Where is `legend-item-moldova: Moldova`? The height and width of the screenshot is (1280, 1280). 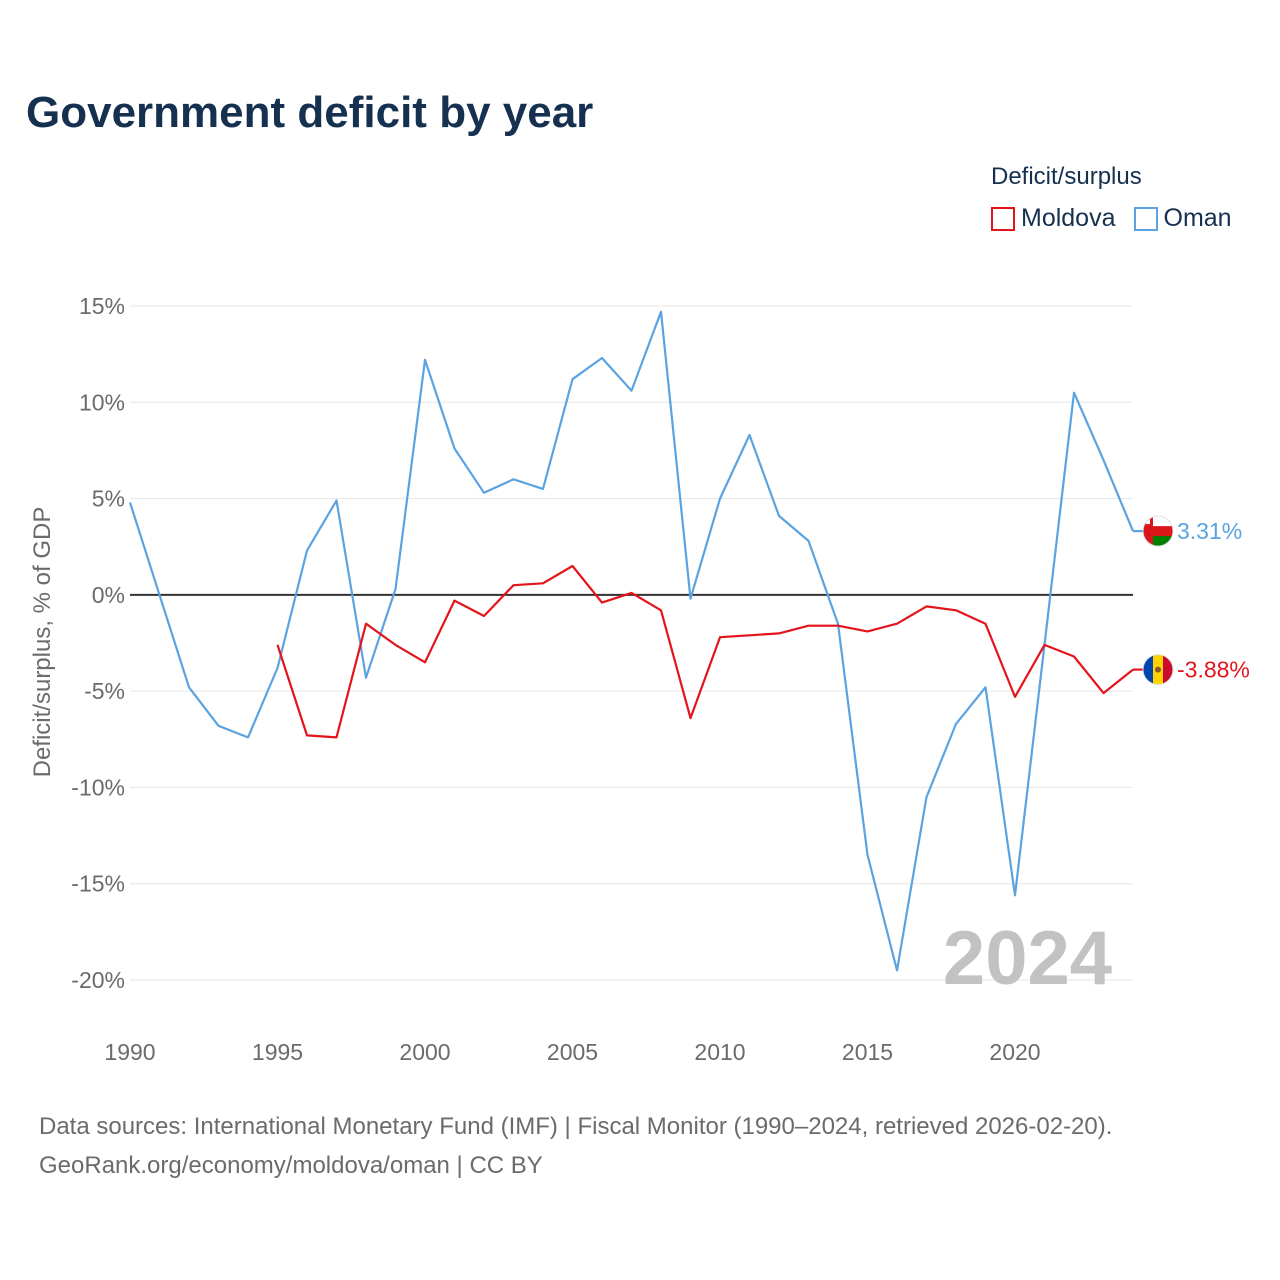 legend-item-moldova: Moldova is located at coordinates (1053, 218).